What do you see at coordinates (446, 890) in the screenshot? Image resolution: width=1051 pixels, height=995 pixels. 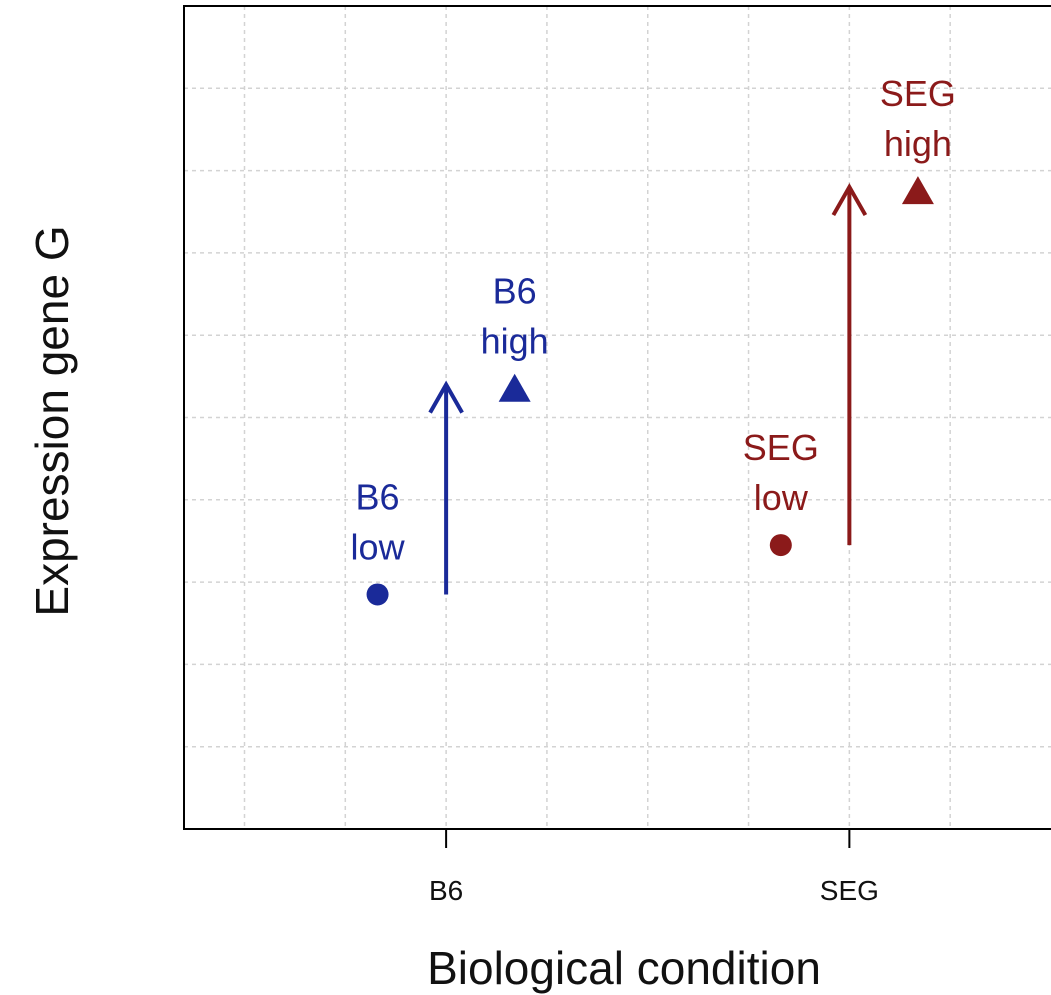 I see `x-tick-label: B6` at bounding box center [446, 890].